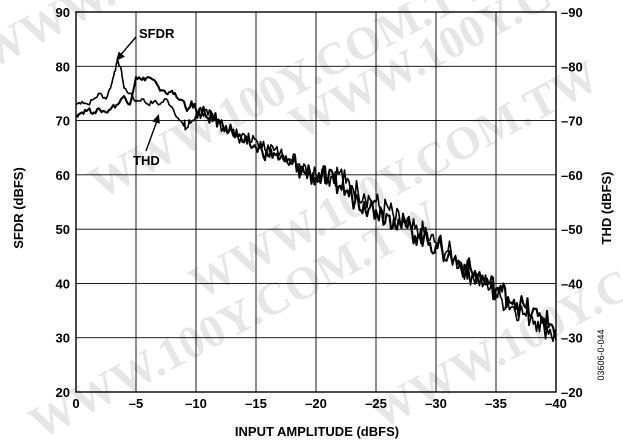 The height and width of the screenshot is (444, 623). I want to click on y-left-tick-label: 50, so click(63, 229).